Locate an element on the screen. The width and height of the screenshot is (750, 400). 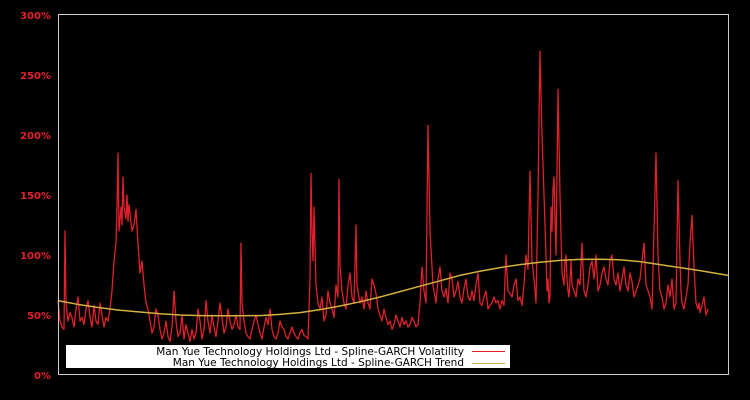
legend-box is located at coordinates (288, 356).